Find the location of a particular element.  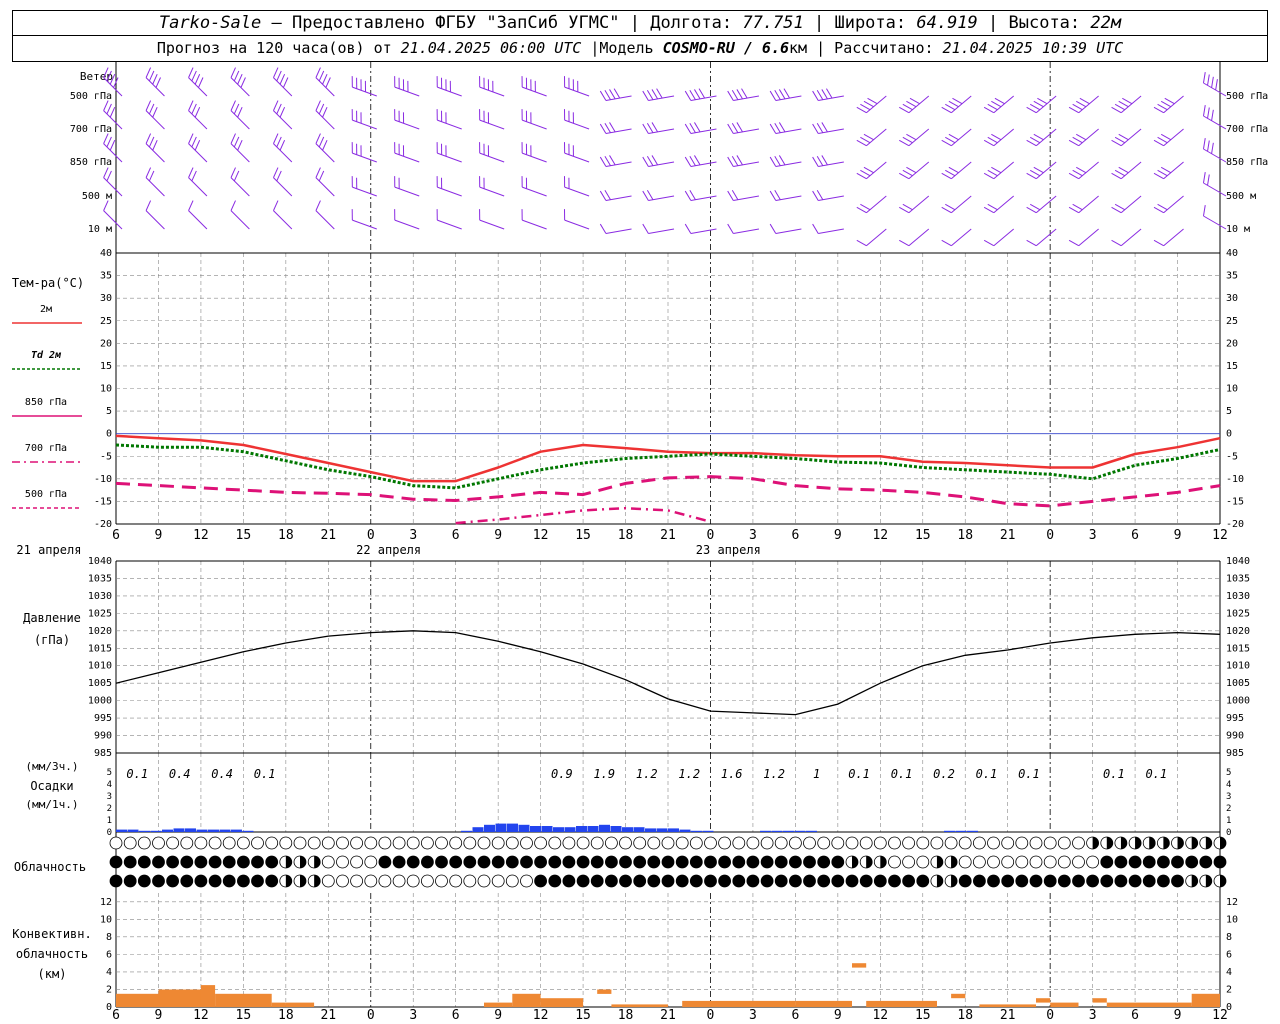

temp-tick-right: 0 is located at coordinates (1229, 434).